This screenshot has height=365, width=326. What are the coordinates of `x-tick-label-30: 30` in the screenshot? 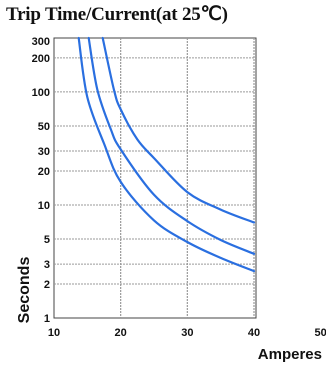 It's located at (187, 333).